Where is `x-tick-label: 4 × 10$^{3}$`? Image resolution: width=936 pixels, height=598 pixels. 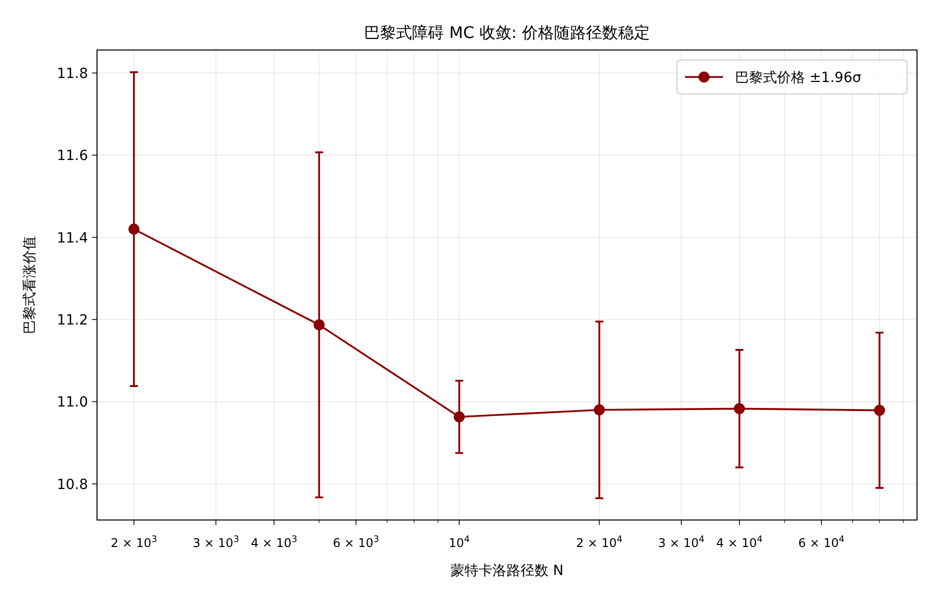
x-tick-label: 4 × 10$^{3}$ is located at coordinates (274, 542).